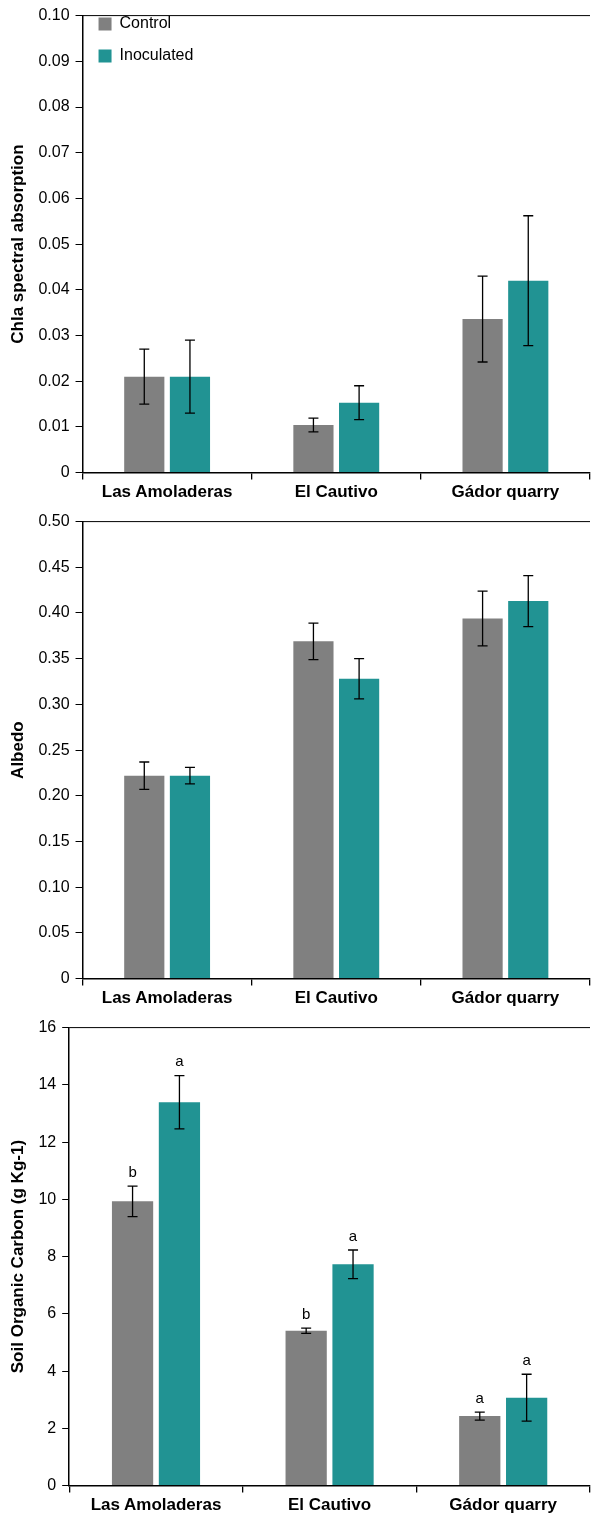 The height and width of the screenshot is (1519, 592). What do you see at coordinates (54, 703) in the screenshot?
I see `y-tick-label: 0.30` at bounding box center [54, 703].